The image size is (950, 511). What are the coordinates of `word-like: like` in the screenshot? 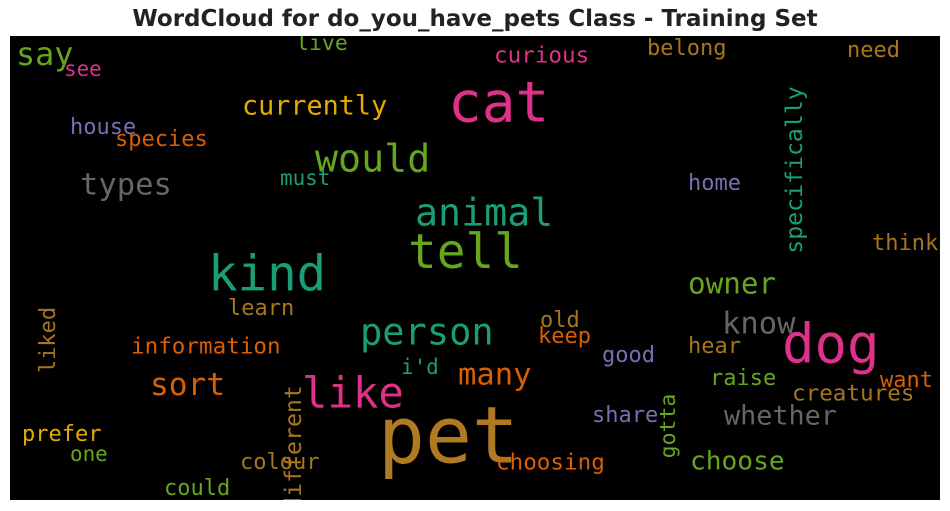 It's located at (353, 393).